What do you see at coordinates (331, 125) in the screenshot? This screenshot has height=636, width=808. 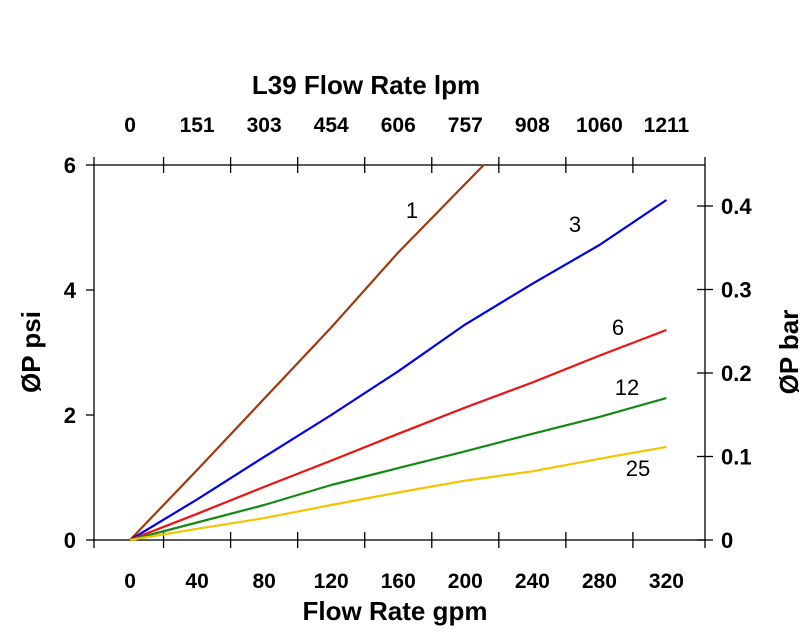 I see `x2-tick-label: 454` at bounding box center [331, 125].